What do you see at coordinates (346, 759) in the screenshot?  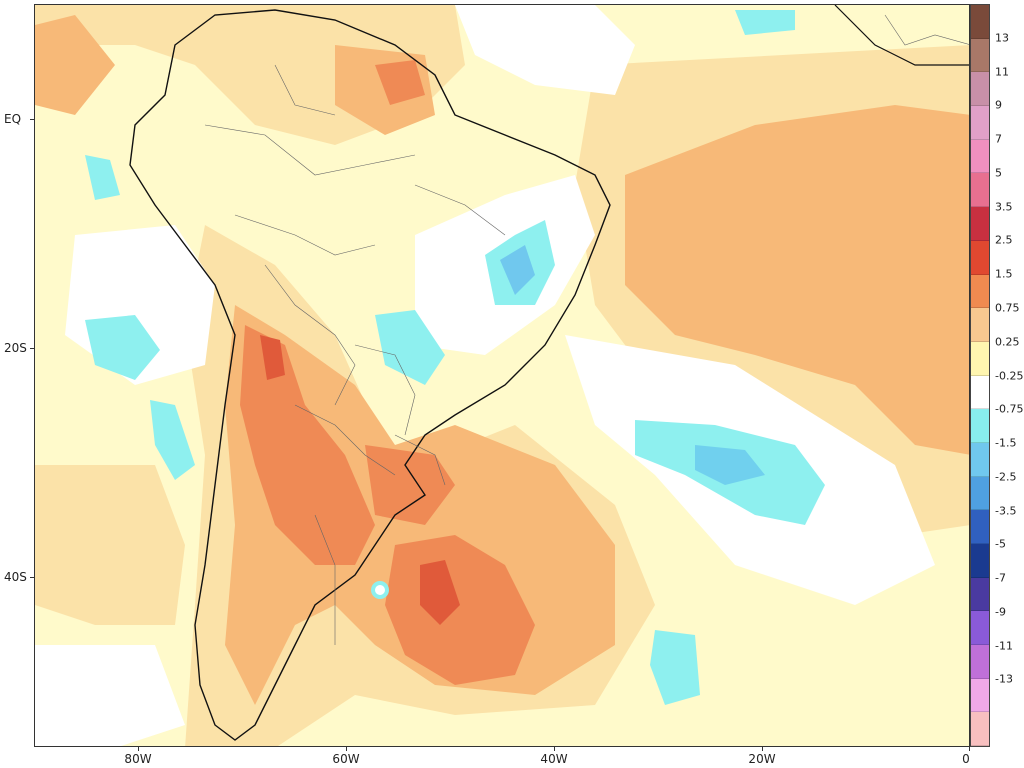 I see `x-axis-label-60w: 60W` at bounding box center [346, 759].